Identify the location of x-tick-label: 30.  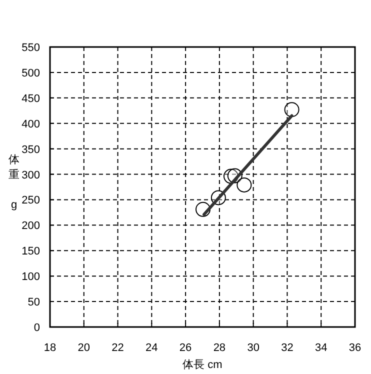
(253, 348).